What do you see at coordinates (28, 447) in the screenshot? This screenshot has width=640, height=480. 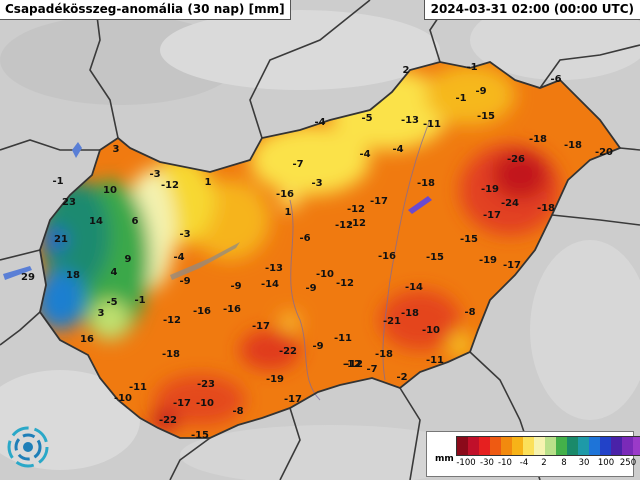 I see `provider-logo-icon` at bounding box center [28, 447].